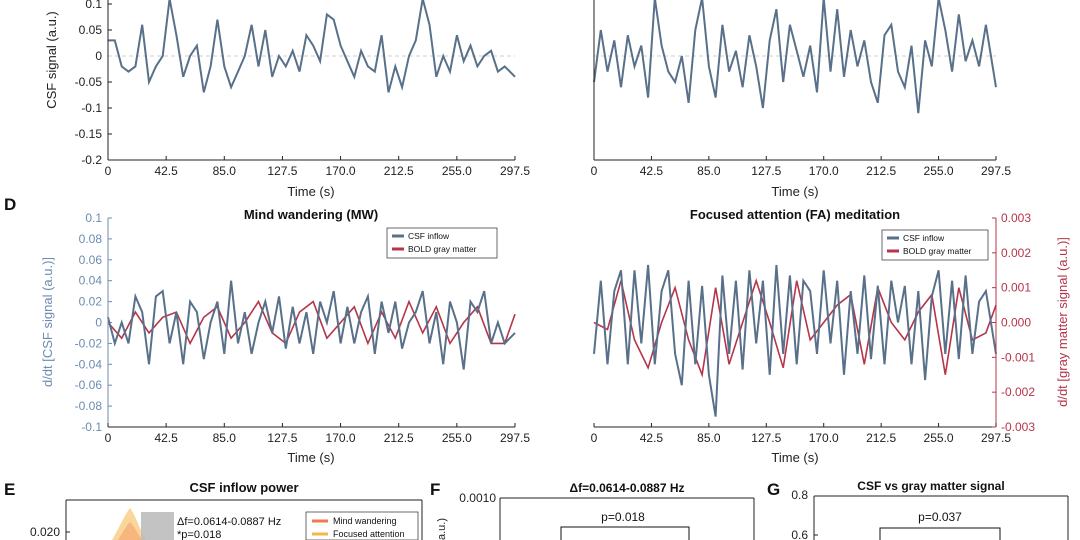 The width and height of the screenshot is (1080, 540). Describe the element at coordinates (129, 524) in the screenshot. I see `e-fa-power-area` at that location.